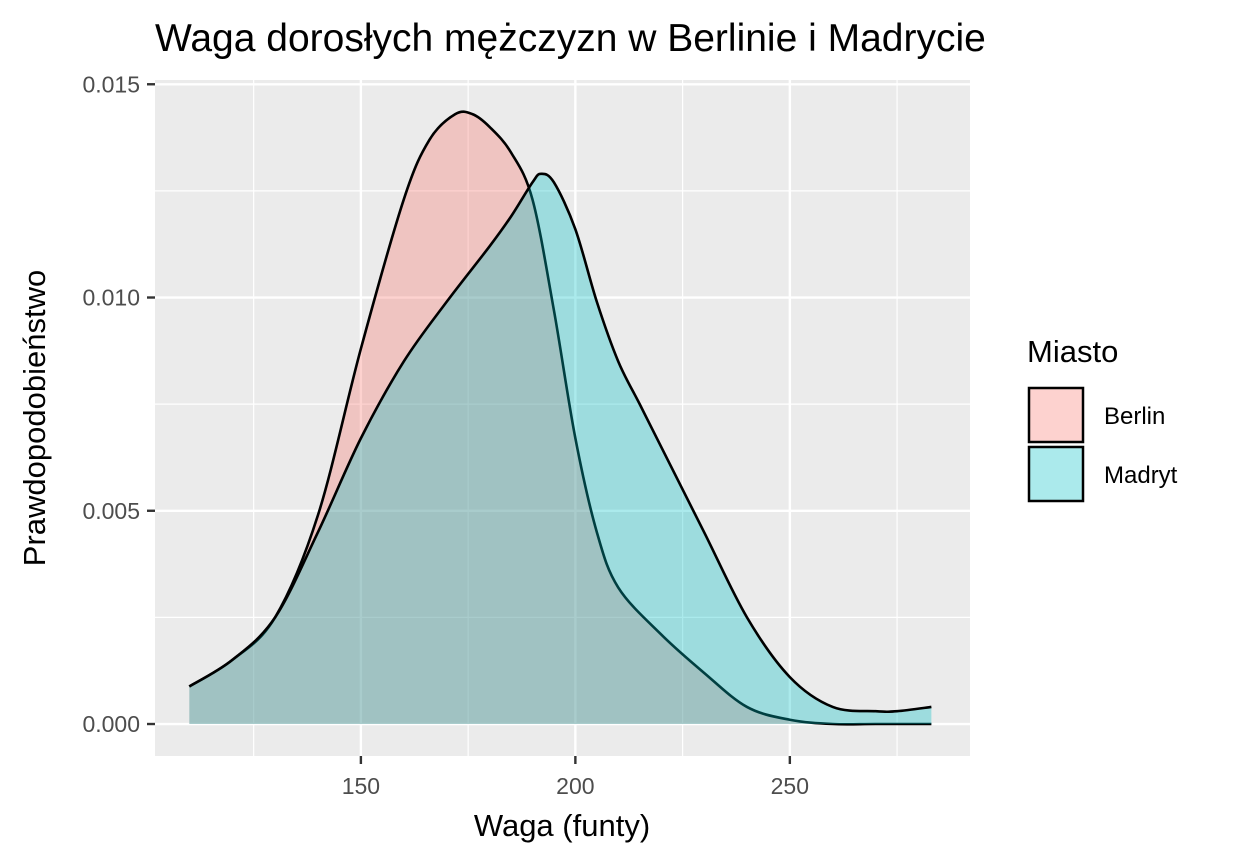 This screenshot has height=864, width=1234. I want to click on legend-swatch-madryt, so click(1056, 474).